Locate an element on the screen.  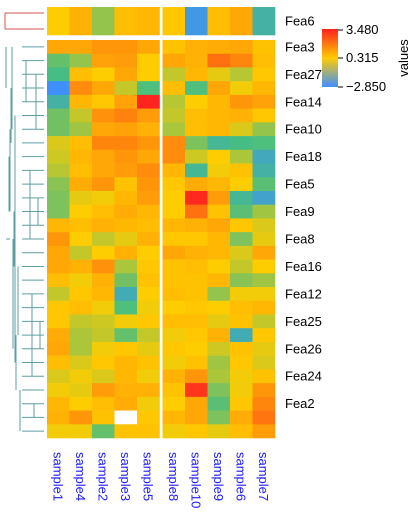
column-label: sample4 is located at coordinates (80, 476).